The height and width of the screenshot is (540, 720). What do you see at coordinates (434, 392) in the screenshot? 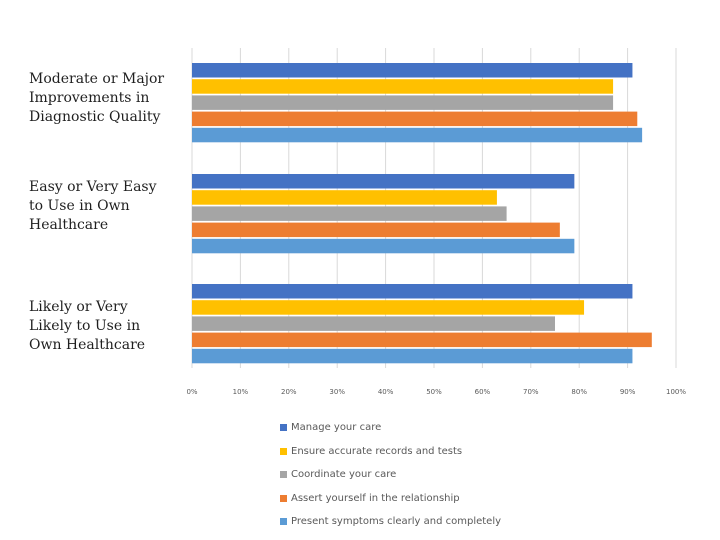
I see `x-tick-label: 50%` at bounding box center [434, 392].